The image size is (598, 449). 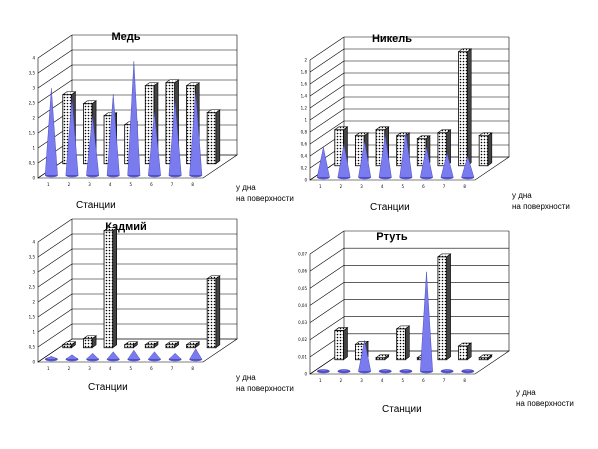 I want to click on y-tick-label: 2,5, so click(x=32, y=103).